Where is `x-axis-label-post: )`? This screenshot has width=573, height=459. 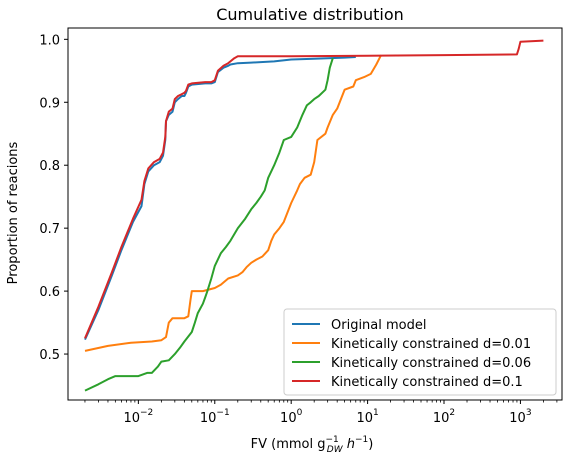
x-axis-label-post: ) is located at coordinates (370, 444).